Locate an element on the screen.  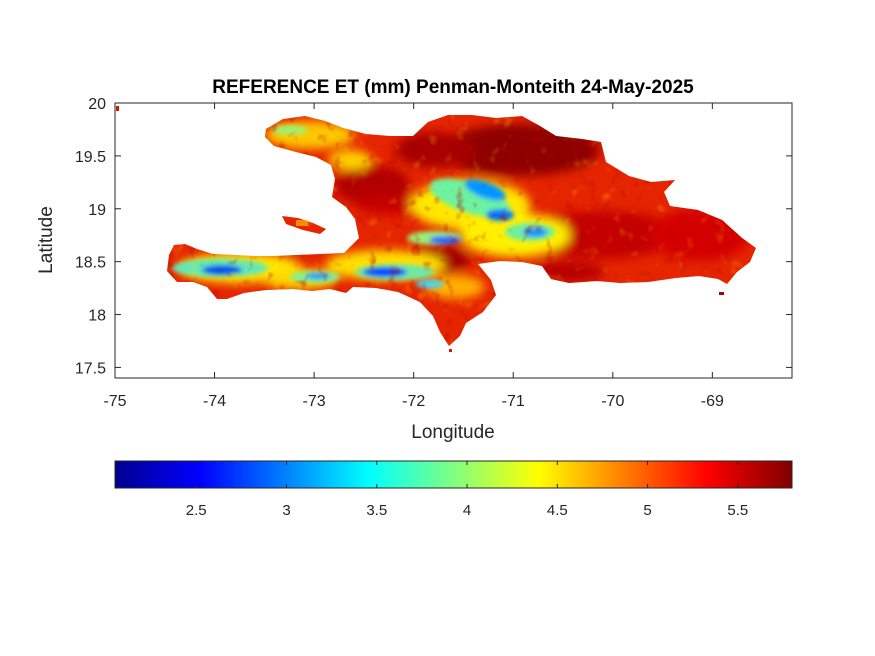
x-tick-label: -69 is located at coordinates (712, 401).